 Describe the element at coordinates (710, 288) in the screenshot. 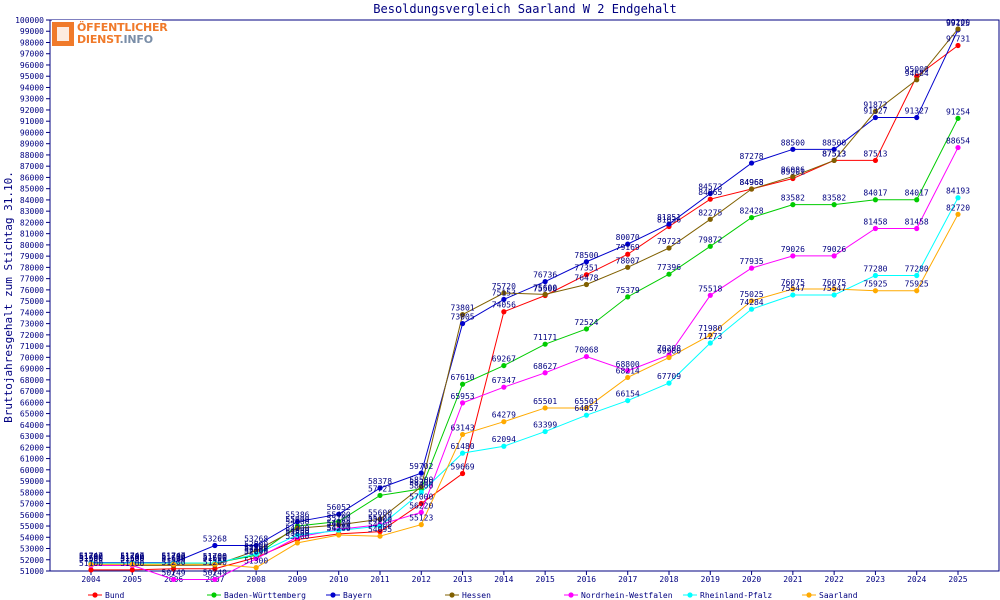

I see `data-label: 75518` at that location.